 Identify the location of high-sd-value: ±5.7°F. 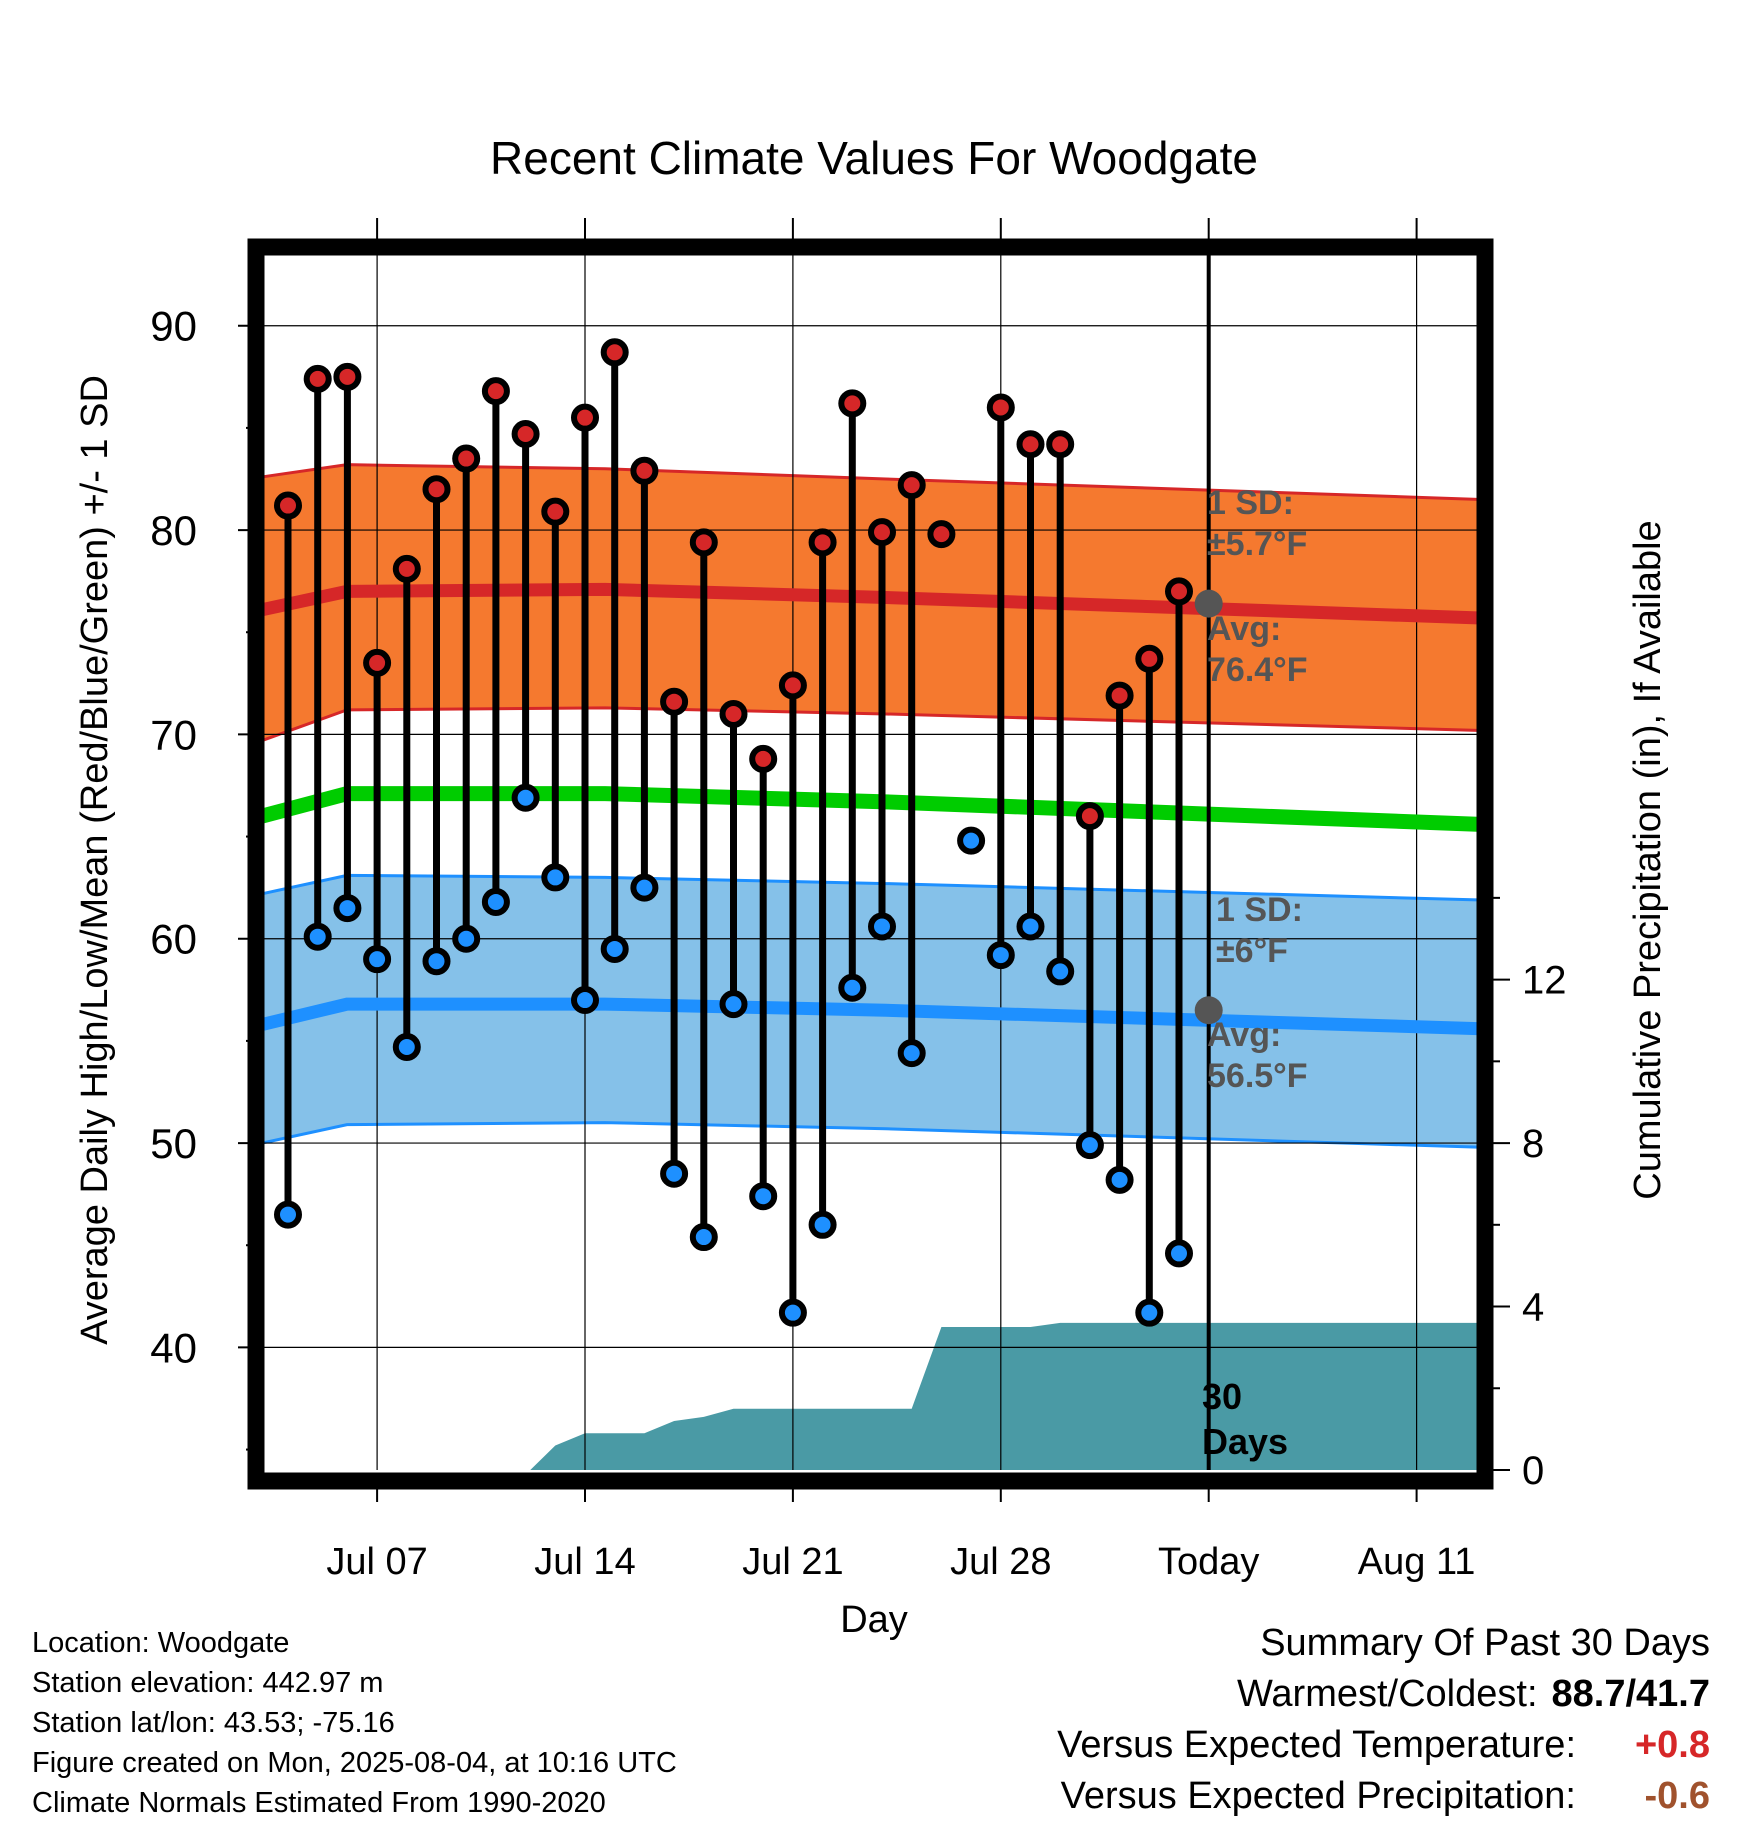
(1257, 544).